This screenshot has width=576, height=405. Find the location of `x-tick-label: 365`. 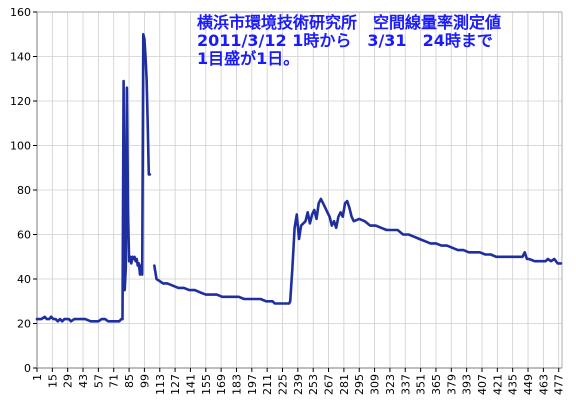

x-tick-label: 365 is located at coordinates (436, 384).